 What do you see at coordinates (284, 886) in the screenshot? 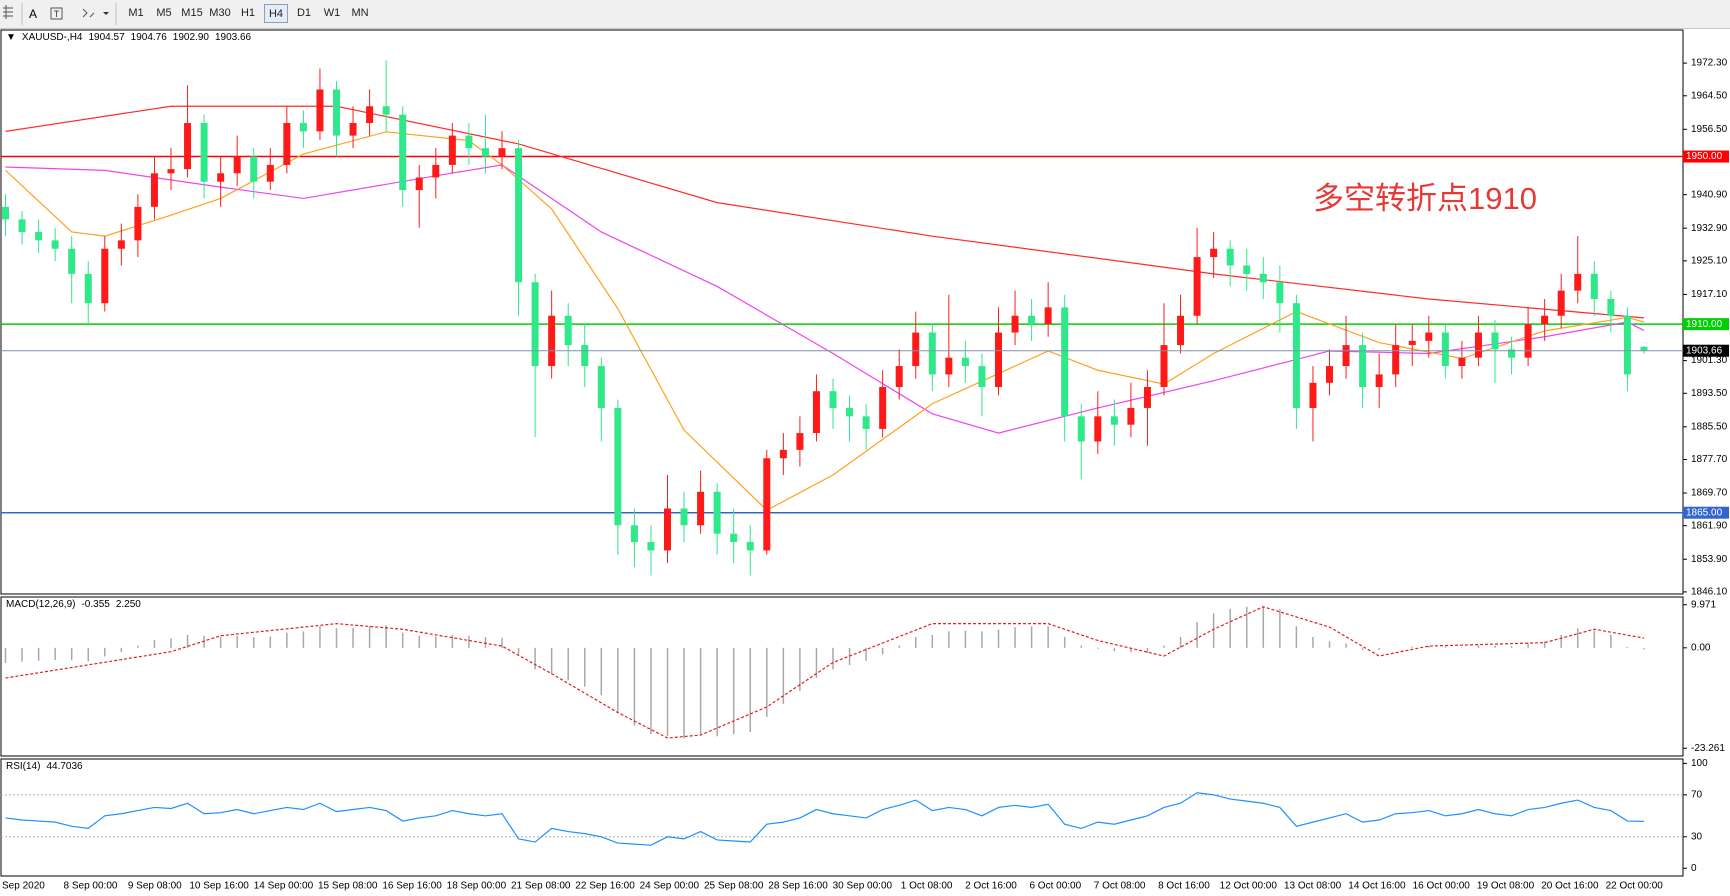
I see `time-label: 14 Sep 00:00` at bounding box center [284, 886].